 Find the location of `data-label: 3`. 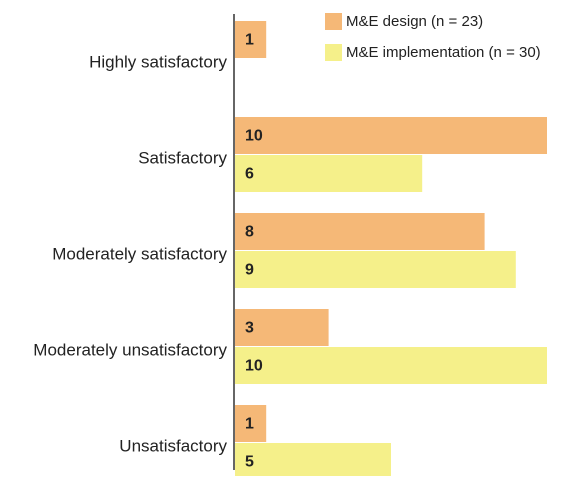

data-label: 3 is located at coordinates (249, 328).